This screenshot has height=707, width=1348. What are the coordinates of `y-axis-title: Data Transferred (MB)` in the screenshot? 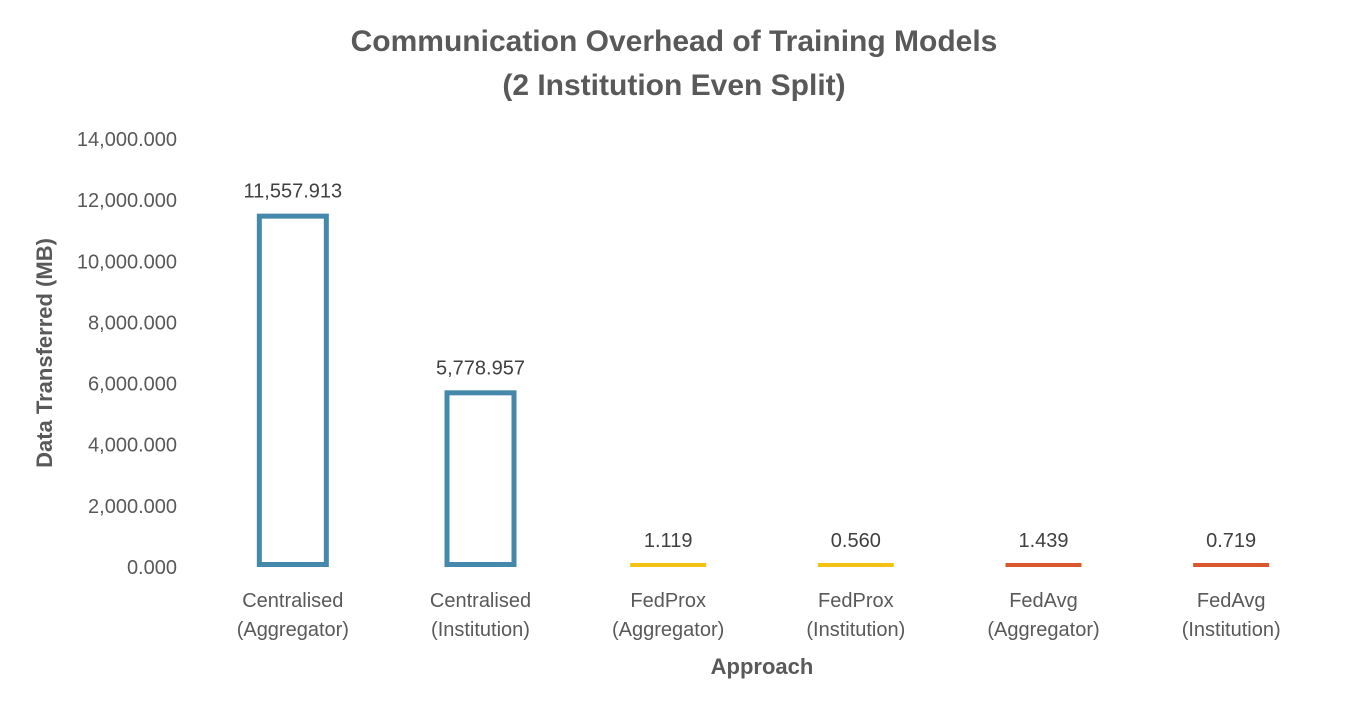 It's located at (44, 353).